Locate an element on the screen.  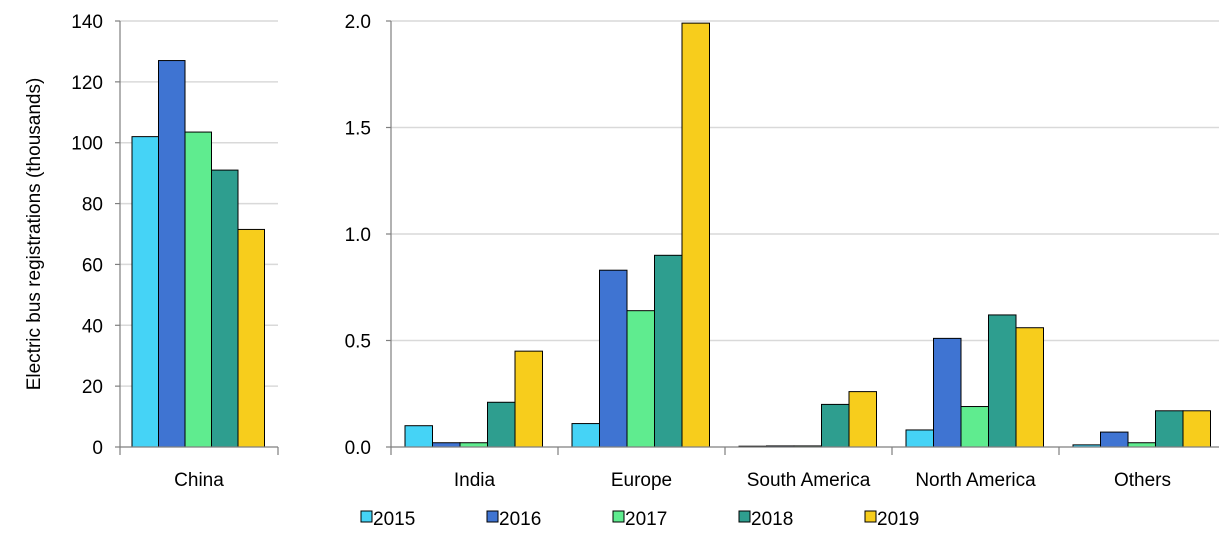
y-tick-label: 1.0 is located at coordinates (358, 235).